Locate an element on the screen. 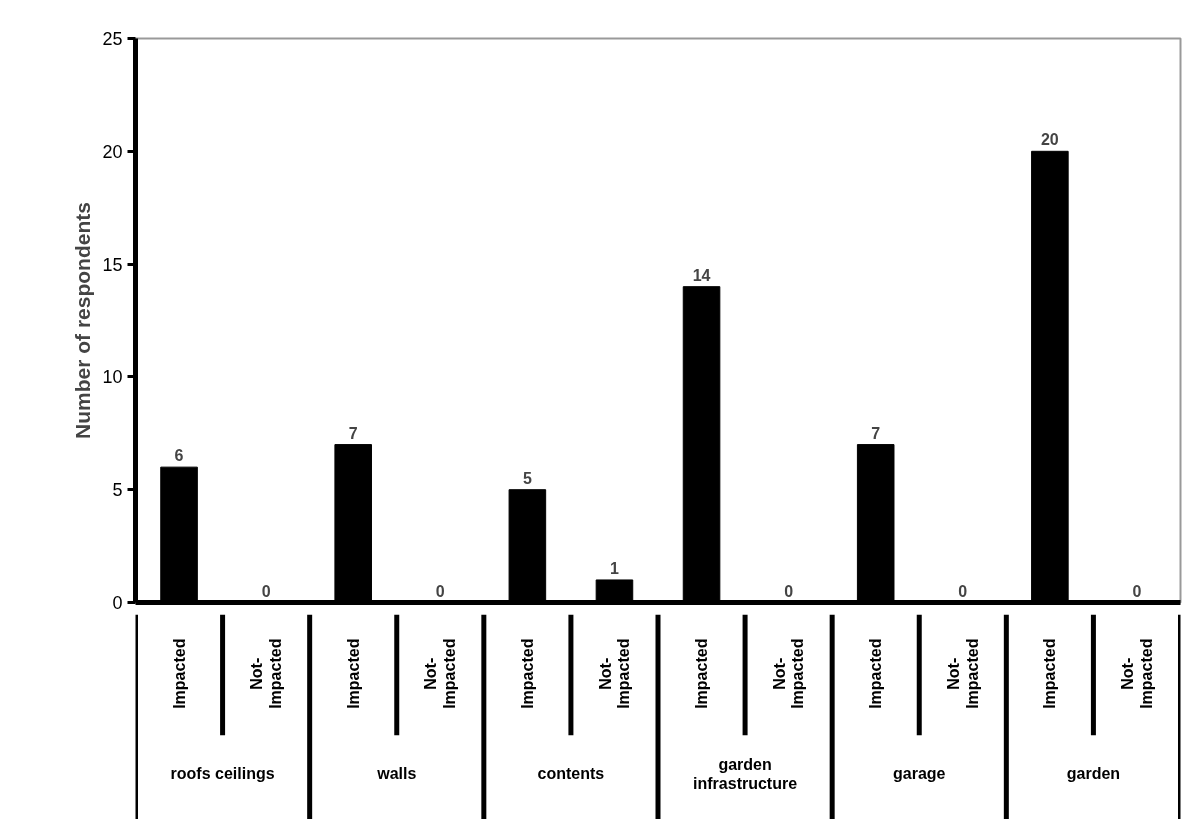 The image size is (1194, 819). text: roofs ceilings is located at coordinates (222, 774).